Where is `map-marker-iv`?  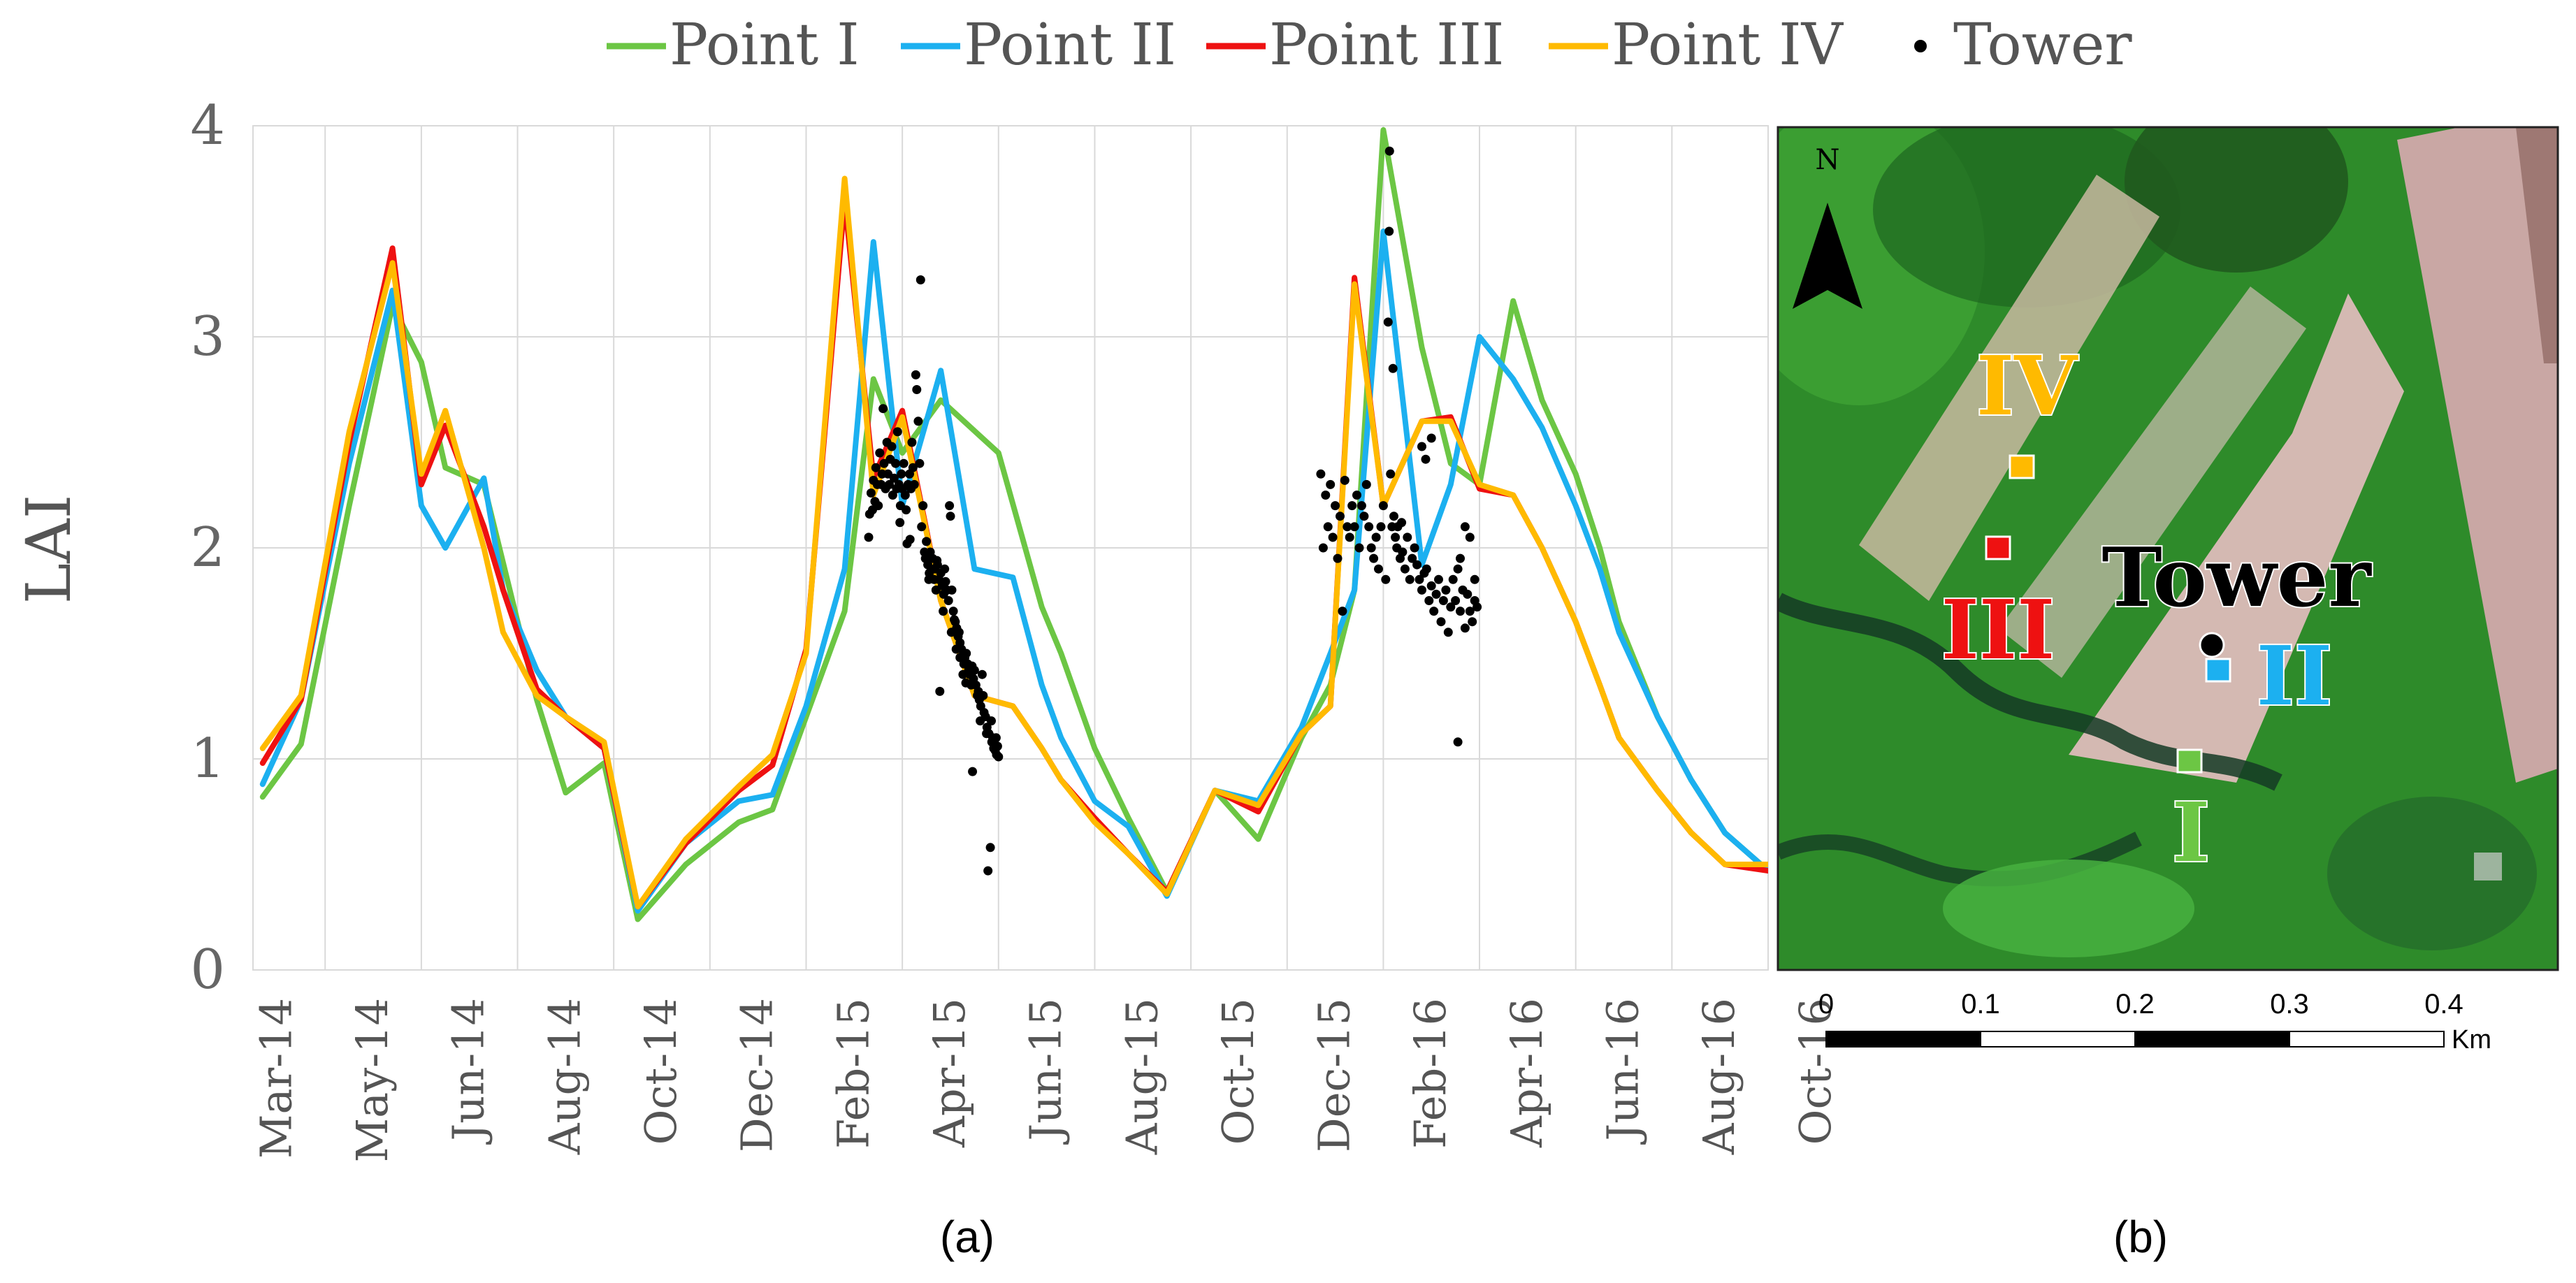
map-marker-iv is located at coordinates (2022, 467).